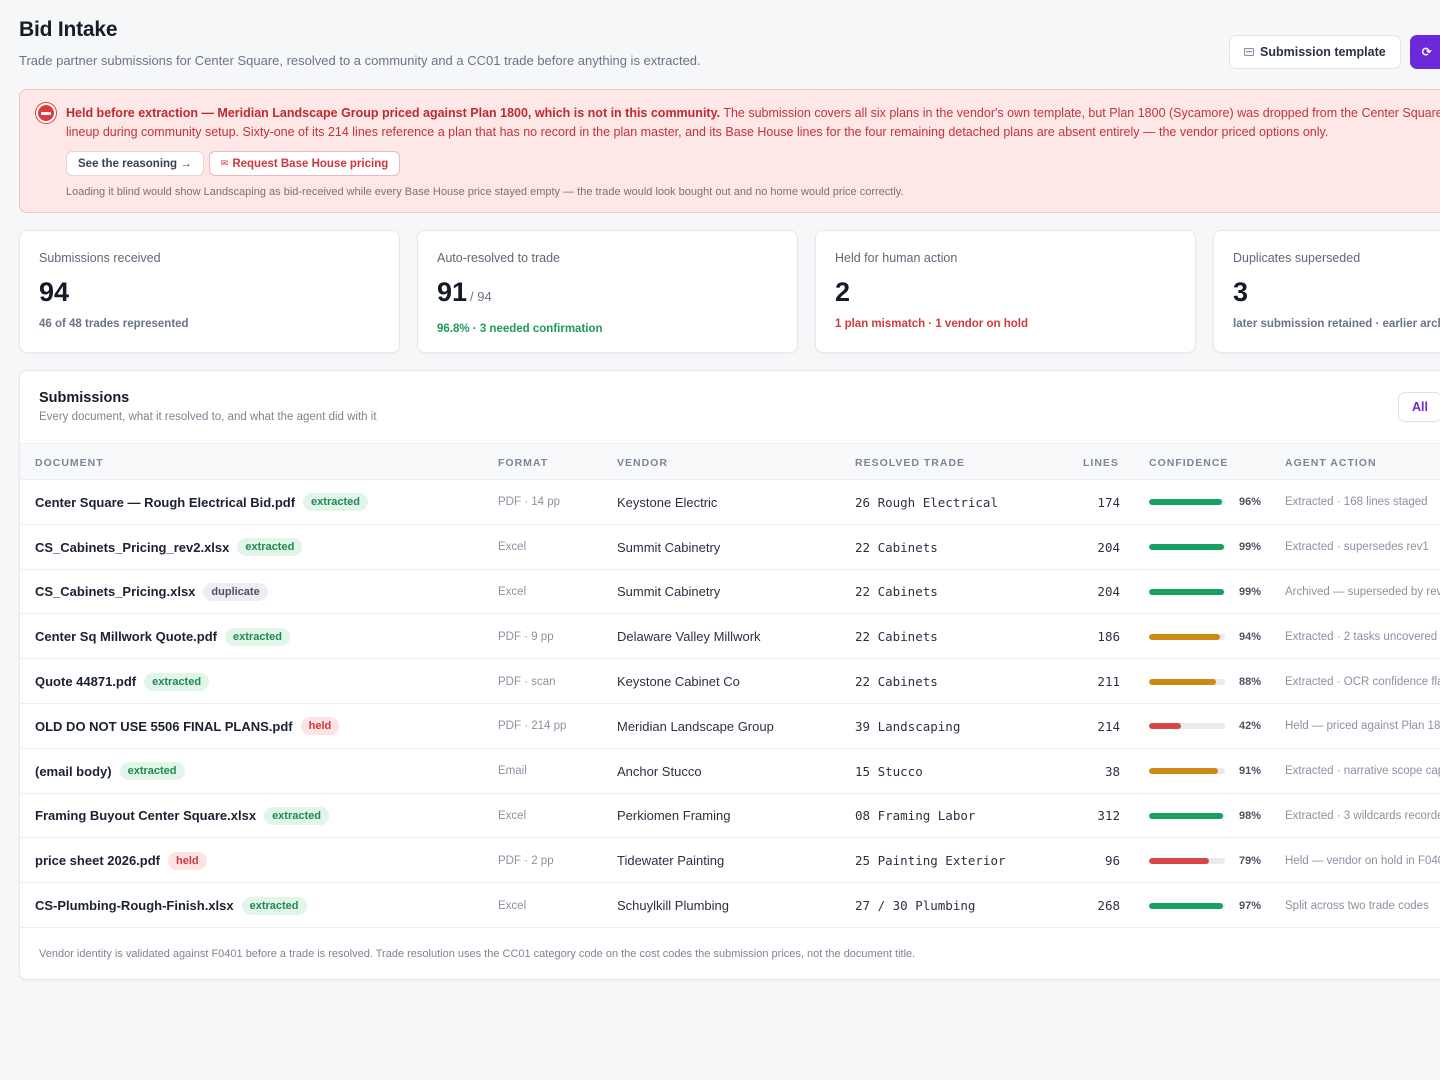 This screenshot has width=1440, height=1080. Describe the element at coordinates (1249, 636) in the screenshot. I see `confidence-value: 94%` at that location.